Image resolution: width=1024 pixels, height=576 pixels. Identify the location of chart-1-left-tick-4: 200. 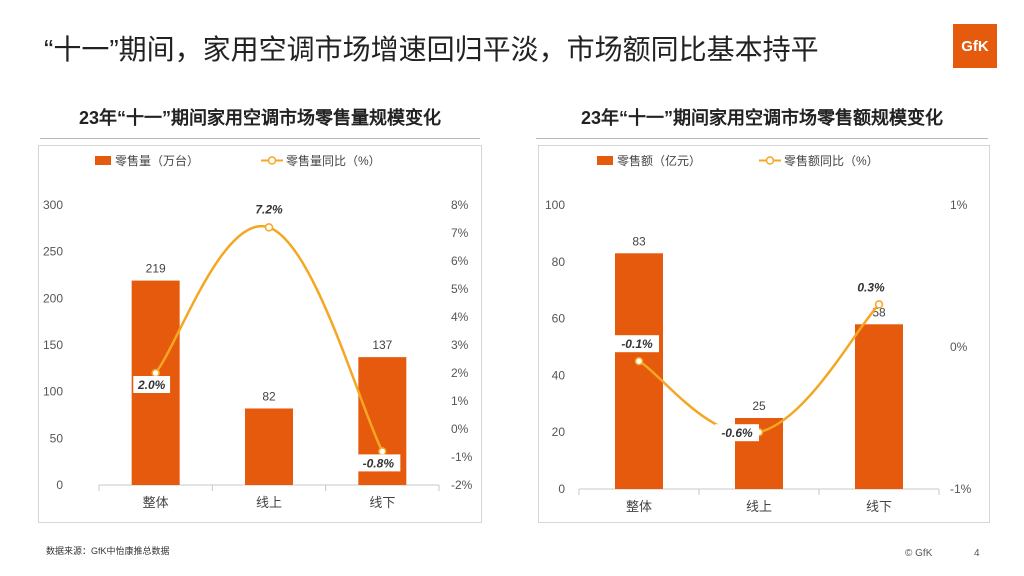
(53, 298).